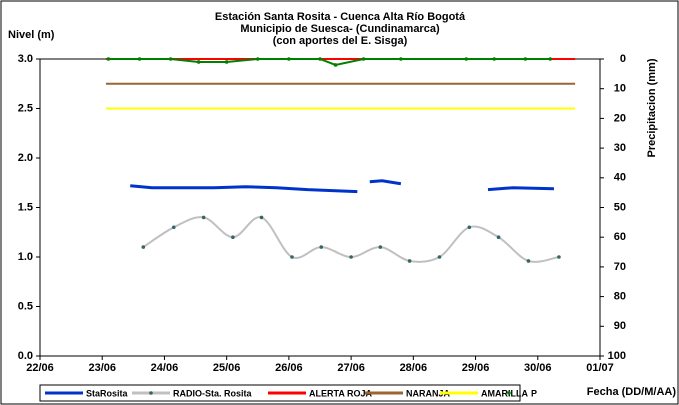 The width and height of the screenshot is (679, 405). Describe the element at coordinates (31, 35) in the screenshot. I see `y-axis-label: Nivel (m)` at that location.